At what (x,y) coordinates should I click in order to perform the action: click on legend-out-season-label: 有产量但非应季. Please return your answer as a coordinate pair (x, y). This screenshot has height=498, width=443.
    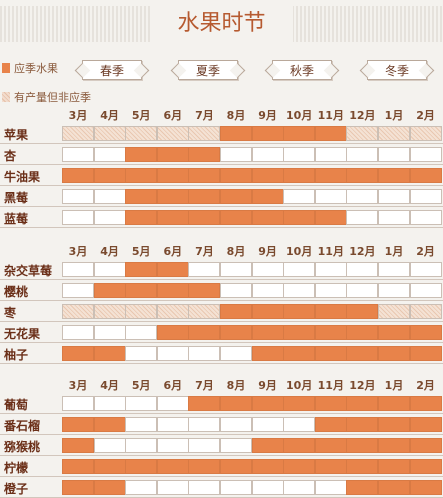
    Looking at the image, I should click on (52, 97).